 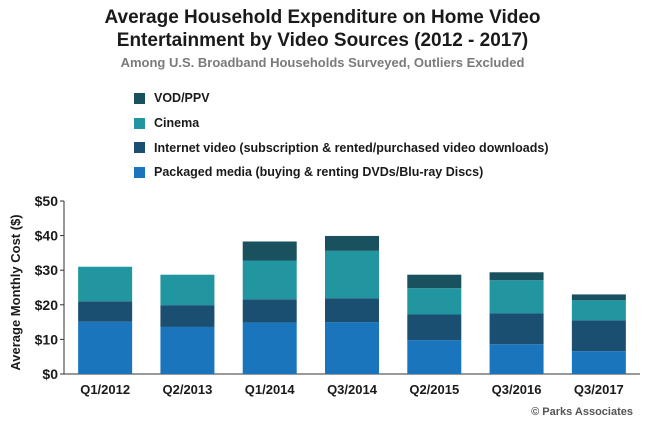 I want to click on x-tick-label: Q1/2012, so click(x=105, y=389).